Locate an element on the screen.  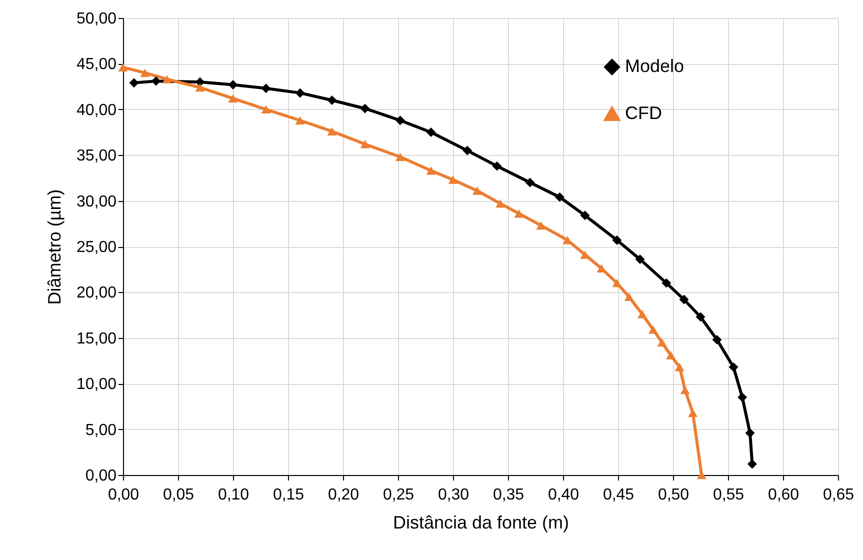
x-tick-label: 0,40 is located at coordinates (564, 495).